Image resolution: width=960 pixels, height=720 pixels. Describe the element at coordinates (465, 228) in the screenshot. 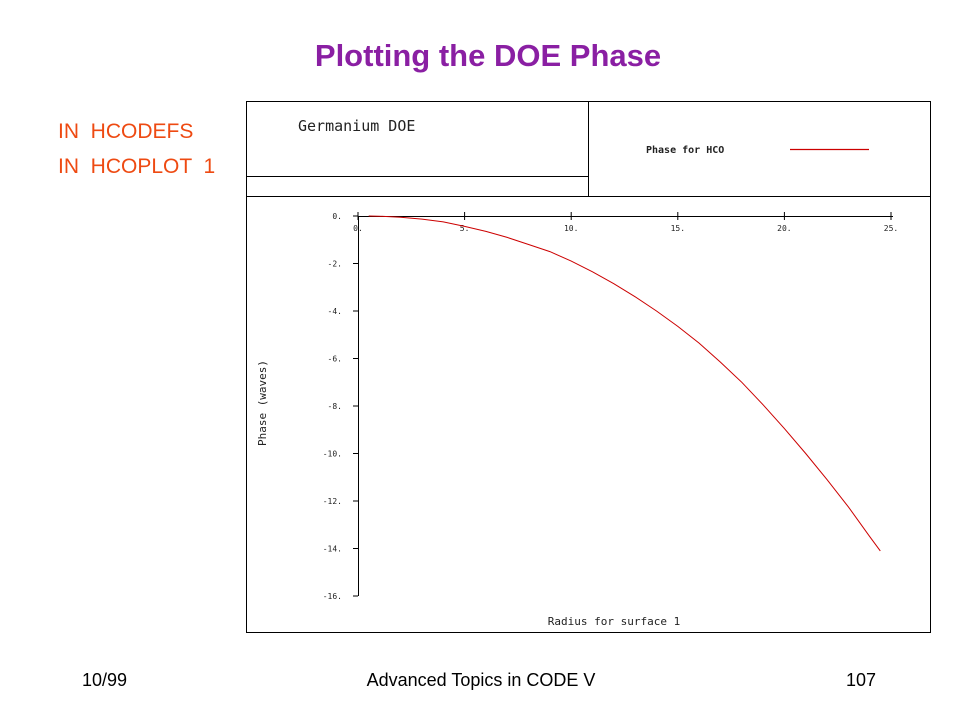

I see `x-tick-label: 5.` at that location.